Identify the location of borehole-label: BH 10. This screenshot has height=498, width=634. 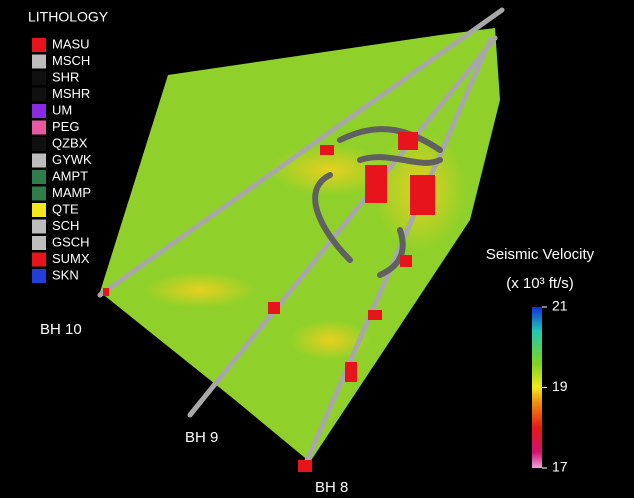
(61, 329).